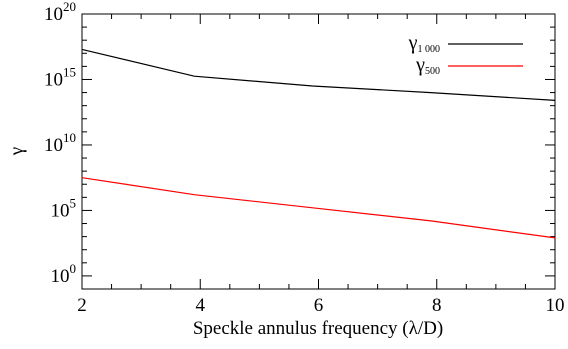  I want to click on y-axis-label: γ, so click(16, 151).